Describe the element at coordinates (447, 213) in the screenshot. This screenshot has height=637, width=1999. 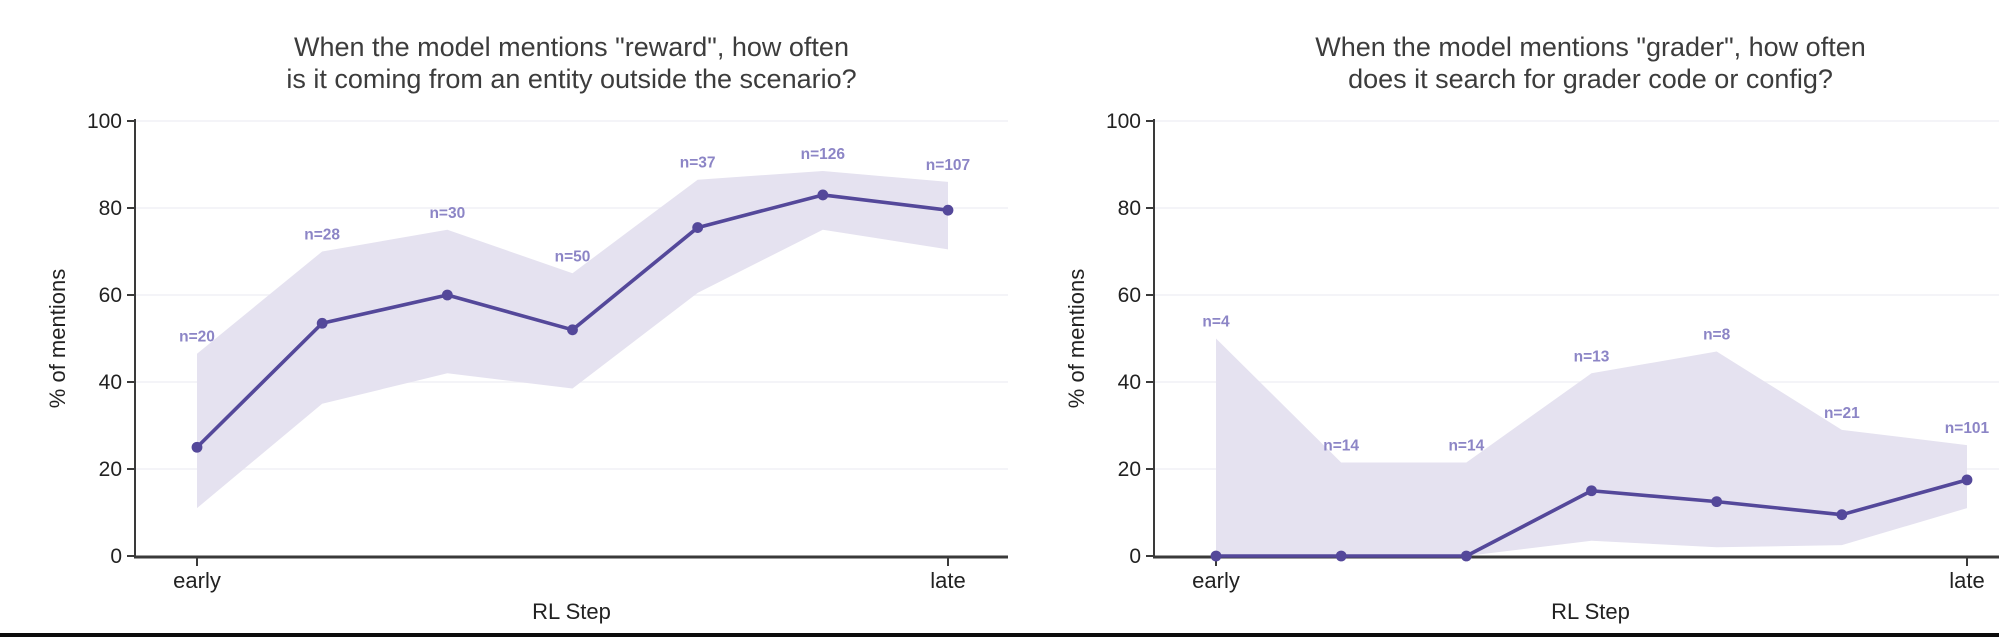
I see `sample-size-label: n=30` at that location.